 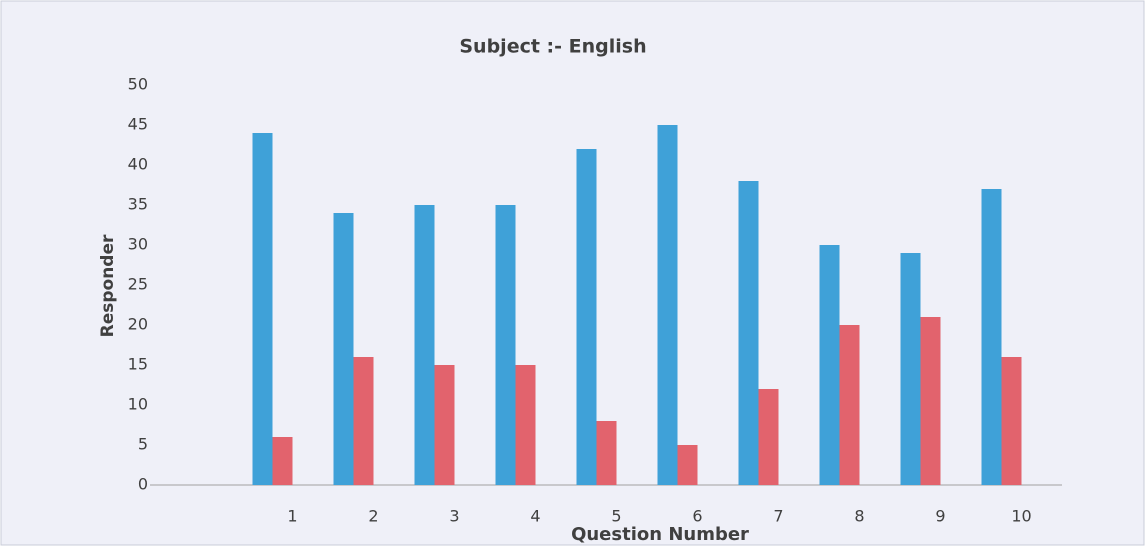 What do you see at coordinates (616, 516) in the screenshot?
I see `x-tick-label: 5` at bounding box center [616, 516].